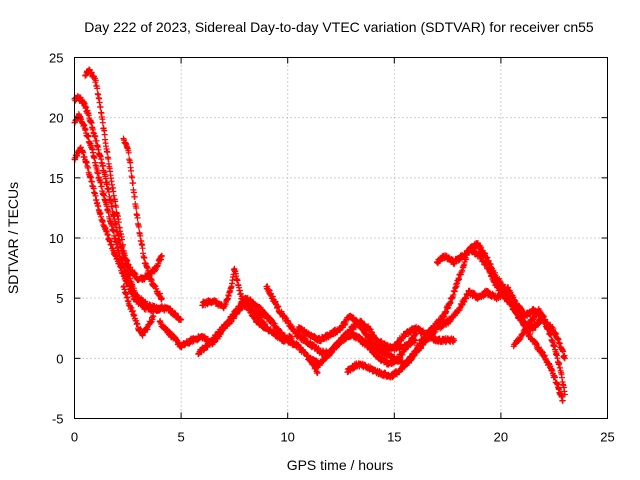 This screenshot has height=480, width=640. What do you see at coordinates (56, 58) in the screenshot?
I see `y-tick-label: 25` at bounding box center [56, 58].